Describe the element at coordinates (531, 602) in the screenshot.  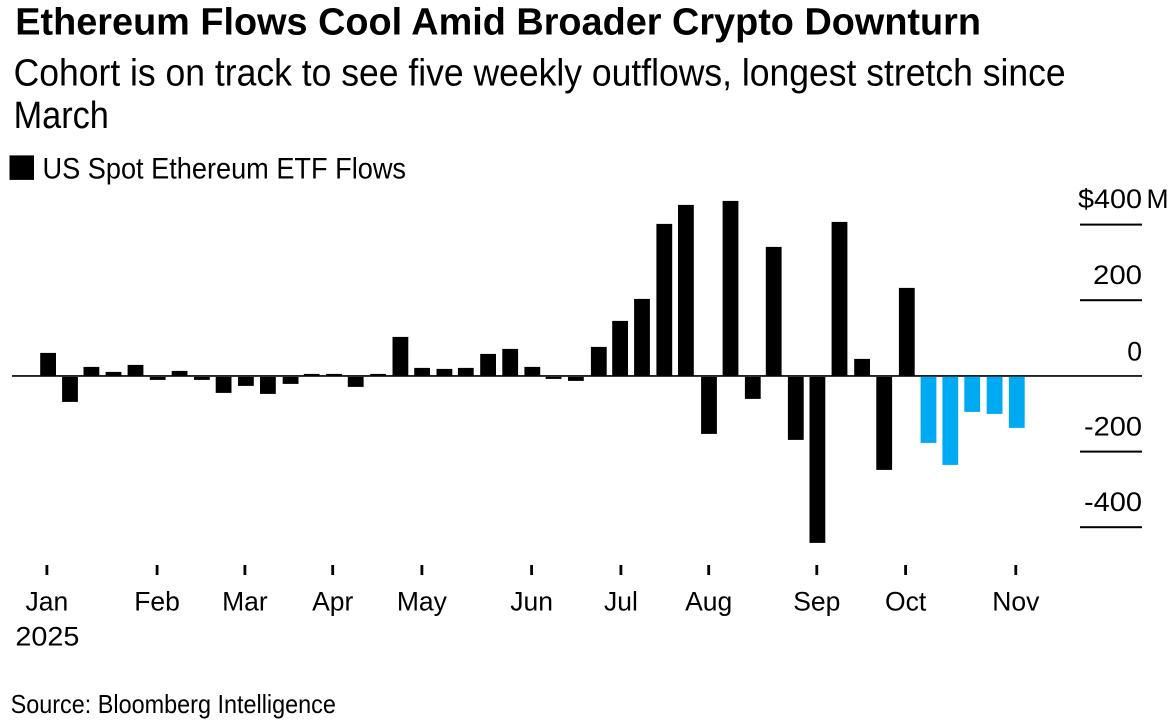
I see `svg-text: Jun` at that location.